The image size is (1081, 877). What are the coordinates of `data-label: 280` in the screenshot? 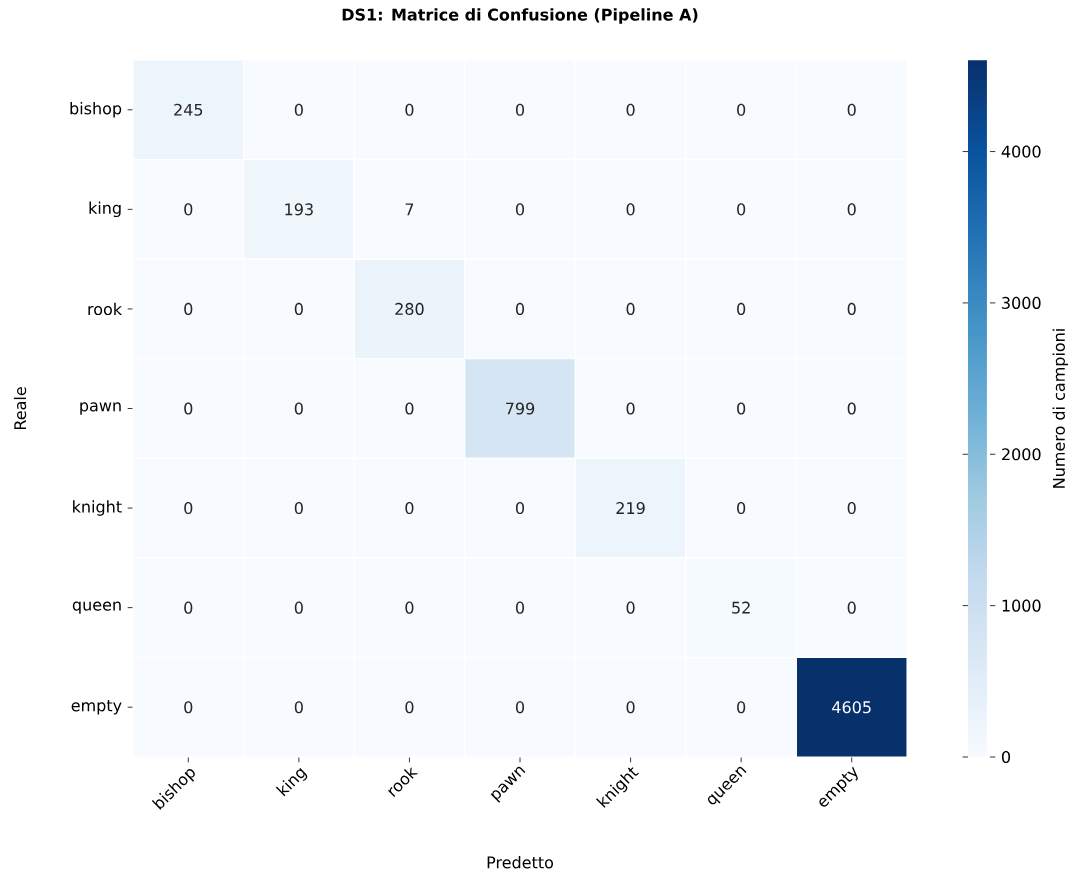 It's located at (409, 308).